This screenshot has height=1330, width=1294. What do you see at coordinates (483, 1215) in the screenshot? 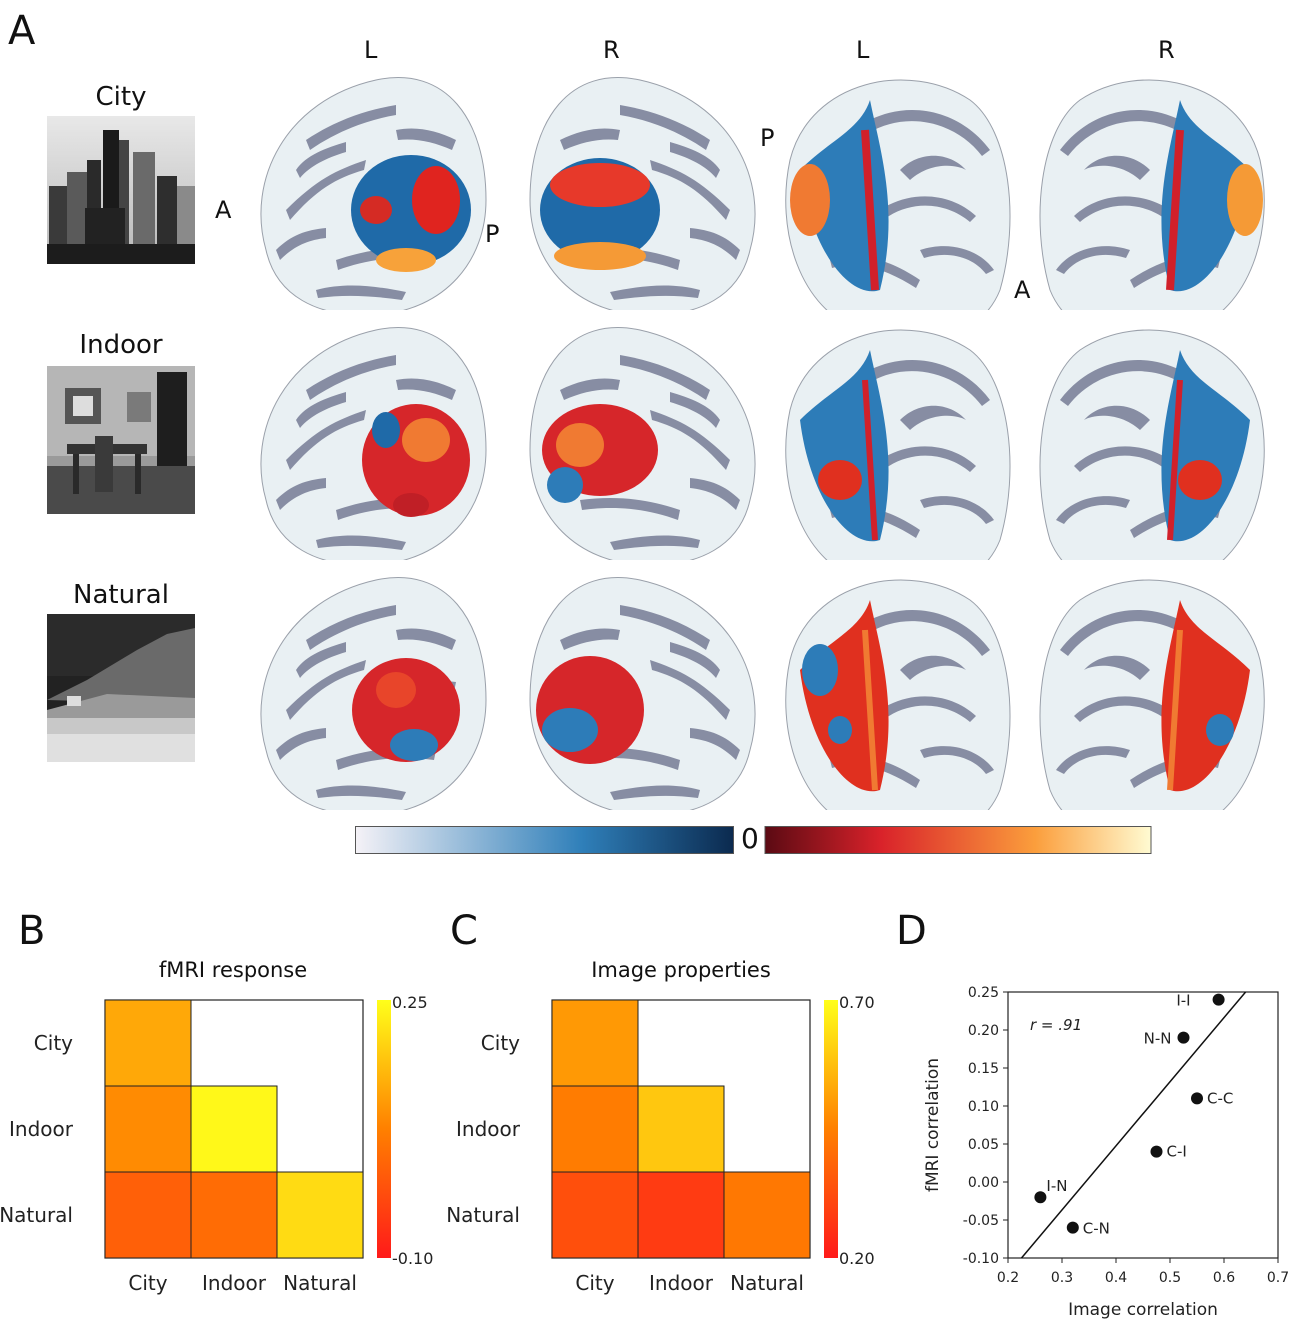
I see `image-row-label: Natural` at bounding box center [483, 1215].